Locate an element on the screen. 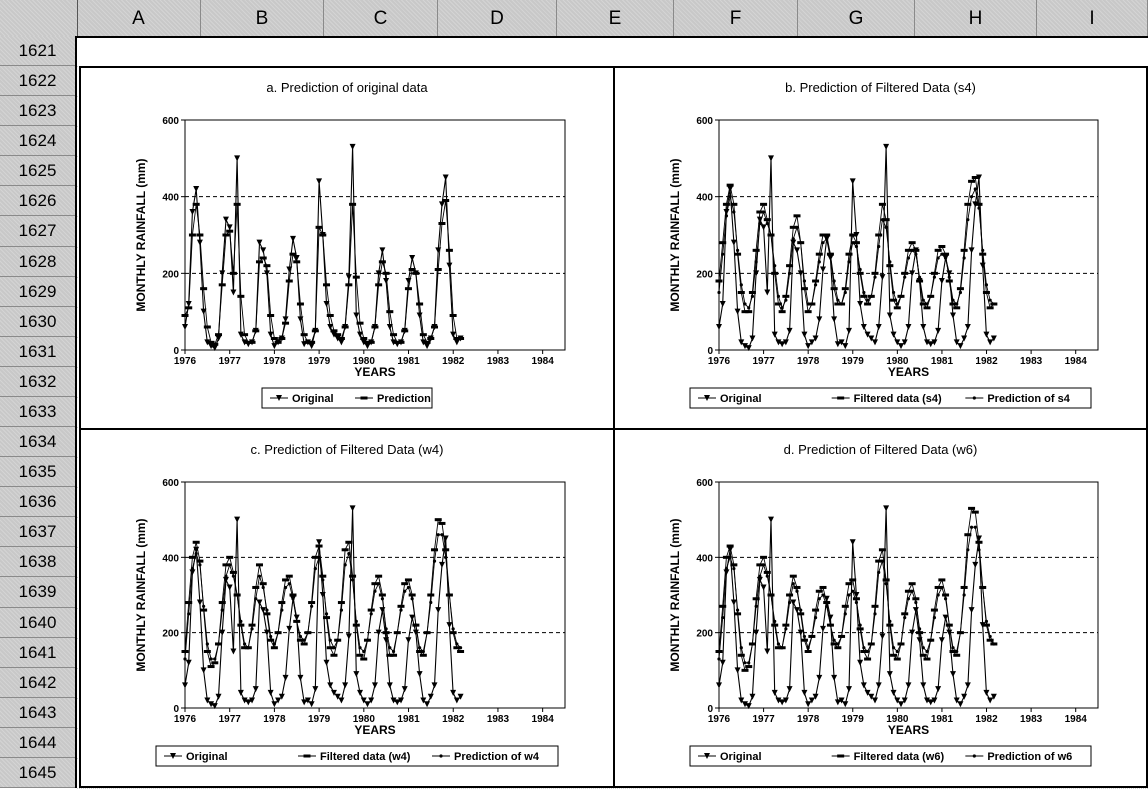 Image resolution: width=1148 pixels, height=789 pixels. row-header-1629: 1629 is located at coordinates (37, 292).